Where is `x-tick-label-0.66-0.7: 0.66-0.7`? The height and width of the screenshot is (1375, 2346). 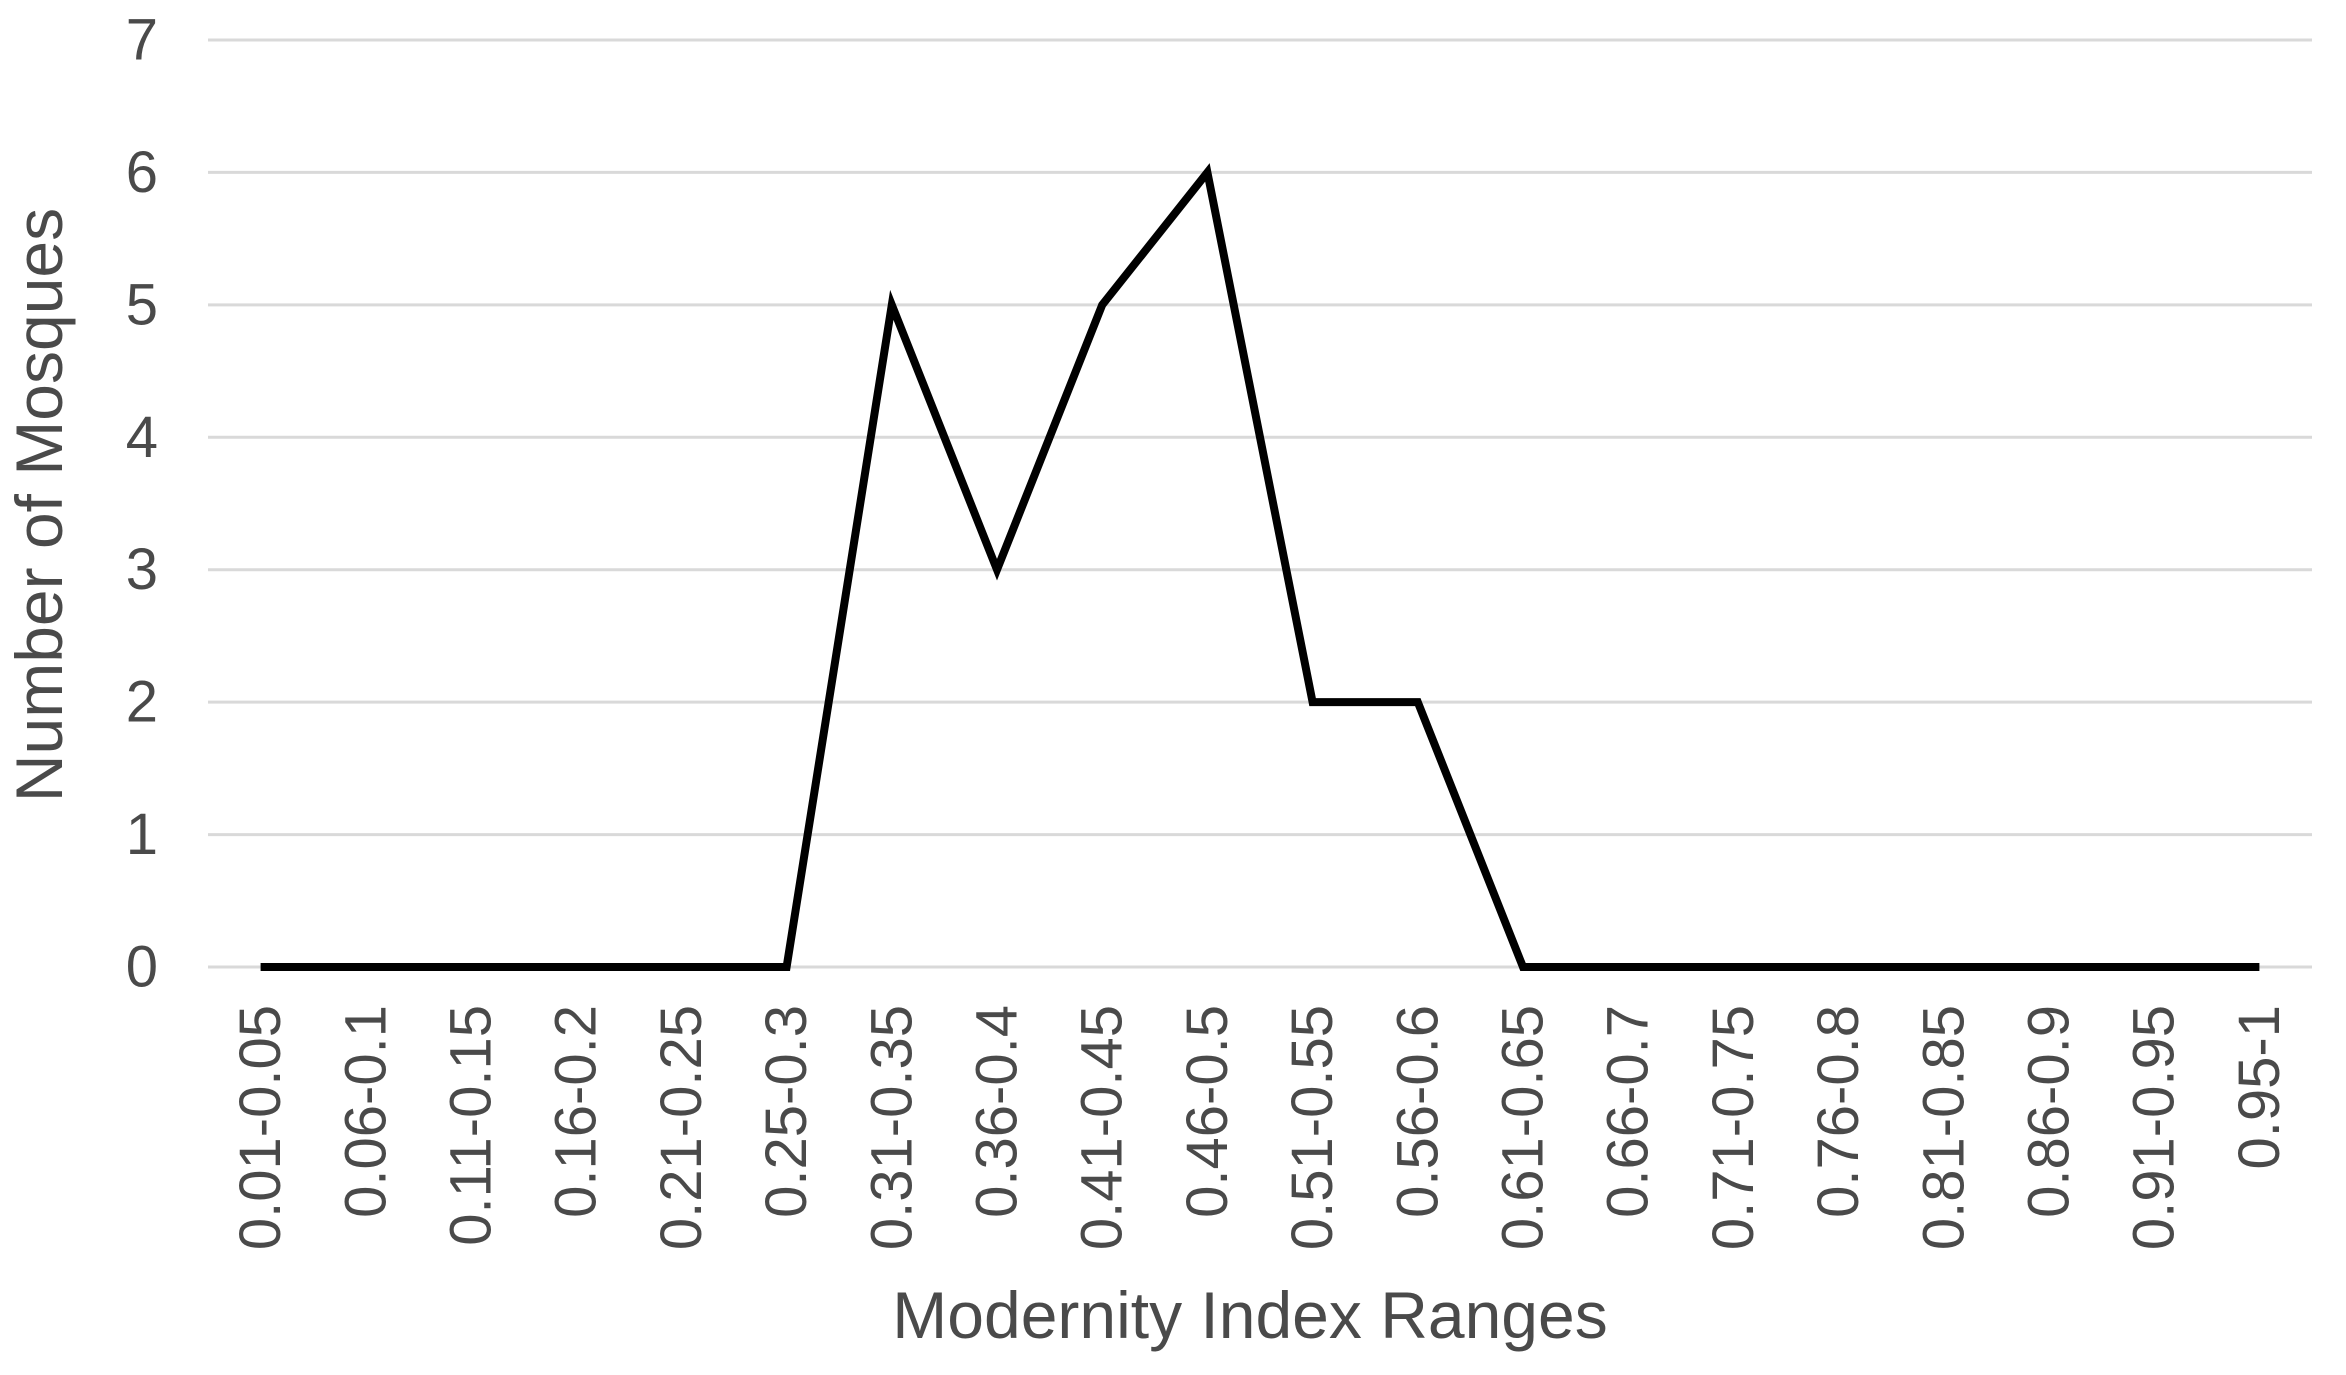 x-tick-label-0.66-0.7: 0.66-0.7 is located at coordinates (1628, 1111).